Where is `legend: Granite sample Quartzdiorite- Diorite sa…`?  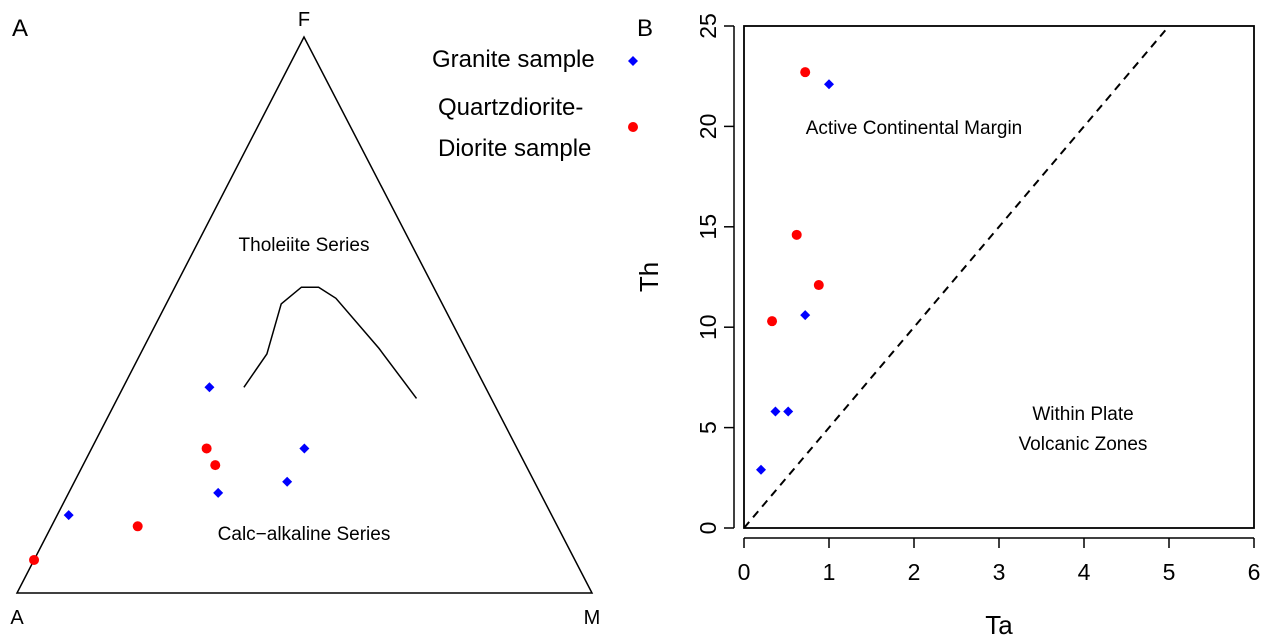 legend: Granite sample Quartzdiorite- Diorite sa… is located at coordinates (535, 104).